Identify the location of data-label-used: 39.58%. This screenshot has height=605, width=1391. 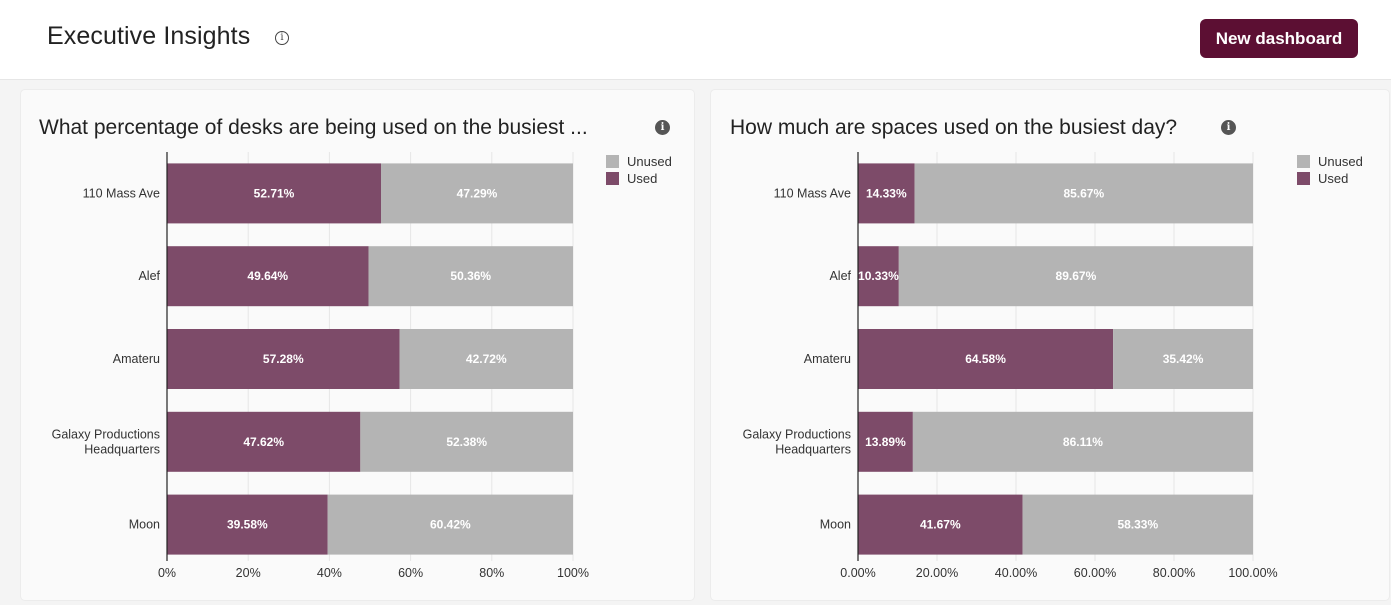
(247, 525).